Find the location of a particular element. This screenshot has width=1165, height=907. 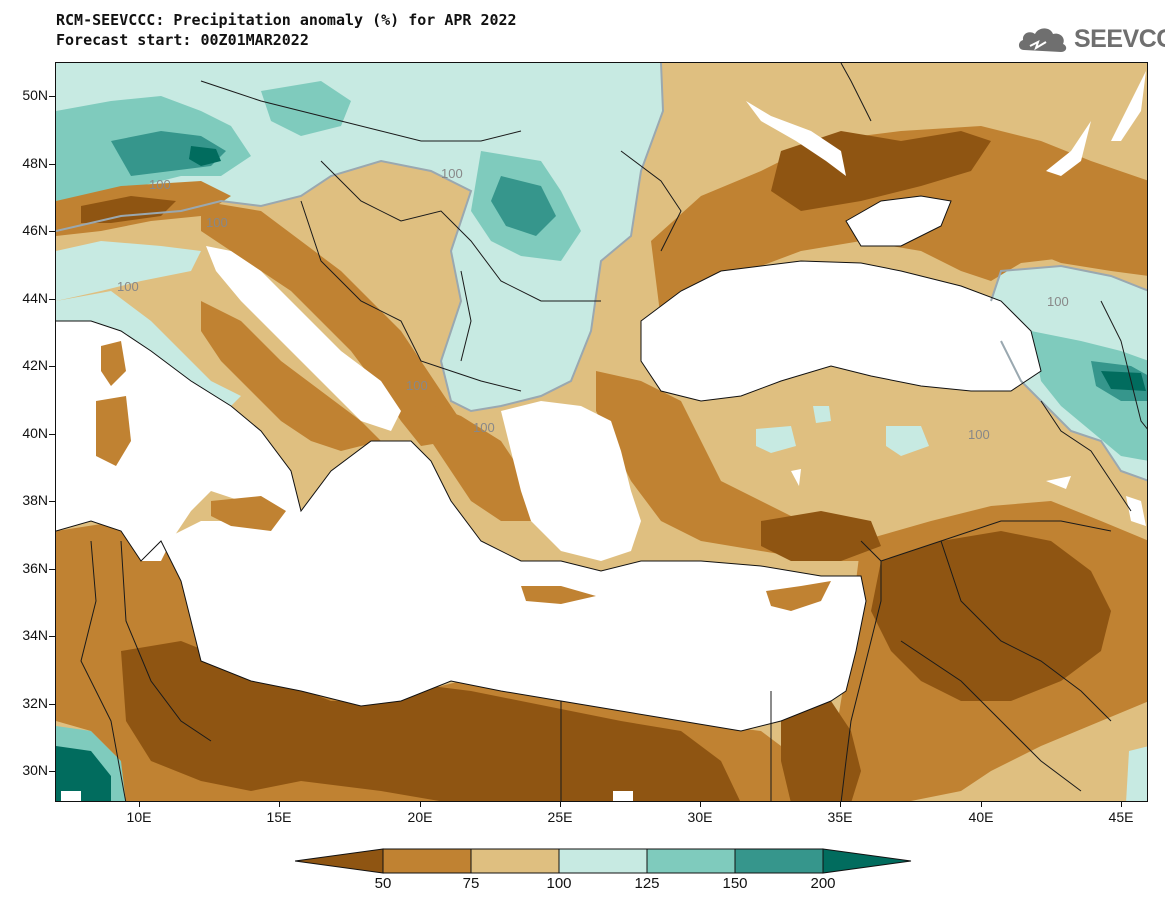

colorbar-label-200: 200 is located at coordinates (823, 883).